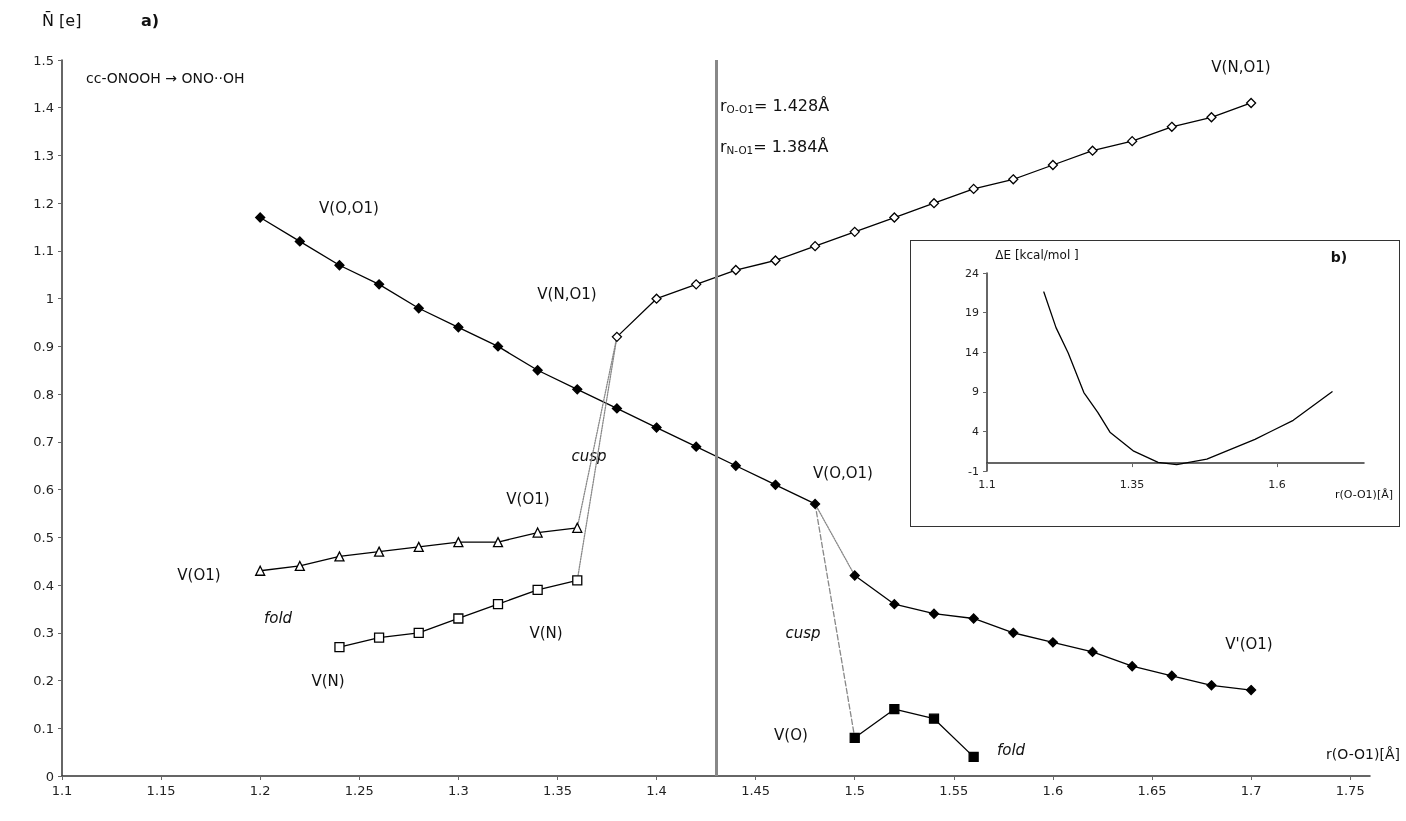  I want to click on y-tick-label: -1, so click(973, 471).